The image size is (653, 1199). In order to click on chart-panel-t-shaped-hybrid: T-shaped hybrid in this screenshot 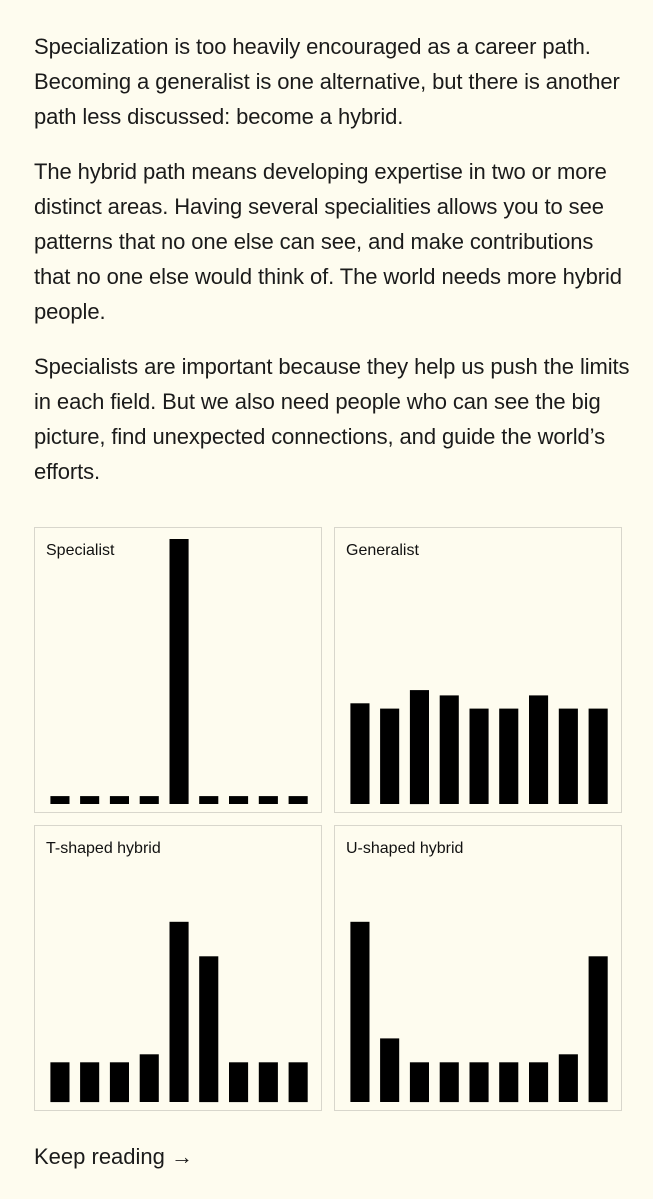, I will do `click(178, 968)`.